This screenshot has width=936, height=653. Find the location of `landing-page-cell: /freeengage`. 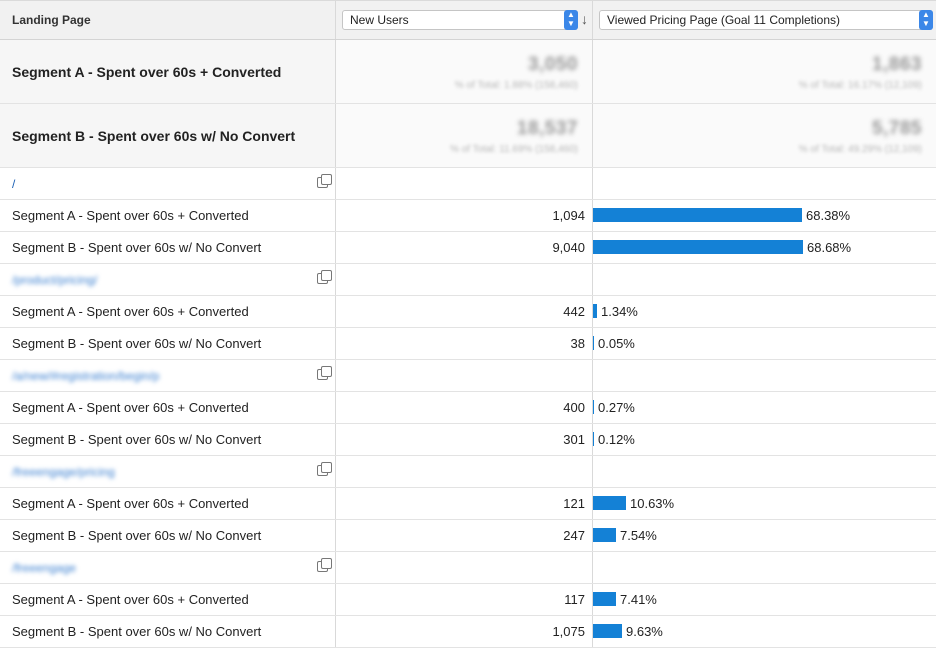

landing-page-cell: /freeengage is located at coordinates (168, 567).